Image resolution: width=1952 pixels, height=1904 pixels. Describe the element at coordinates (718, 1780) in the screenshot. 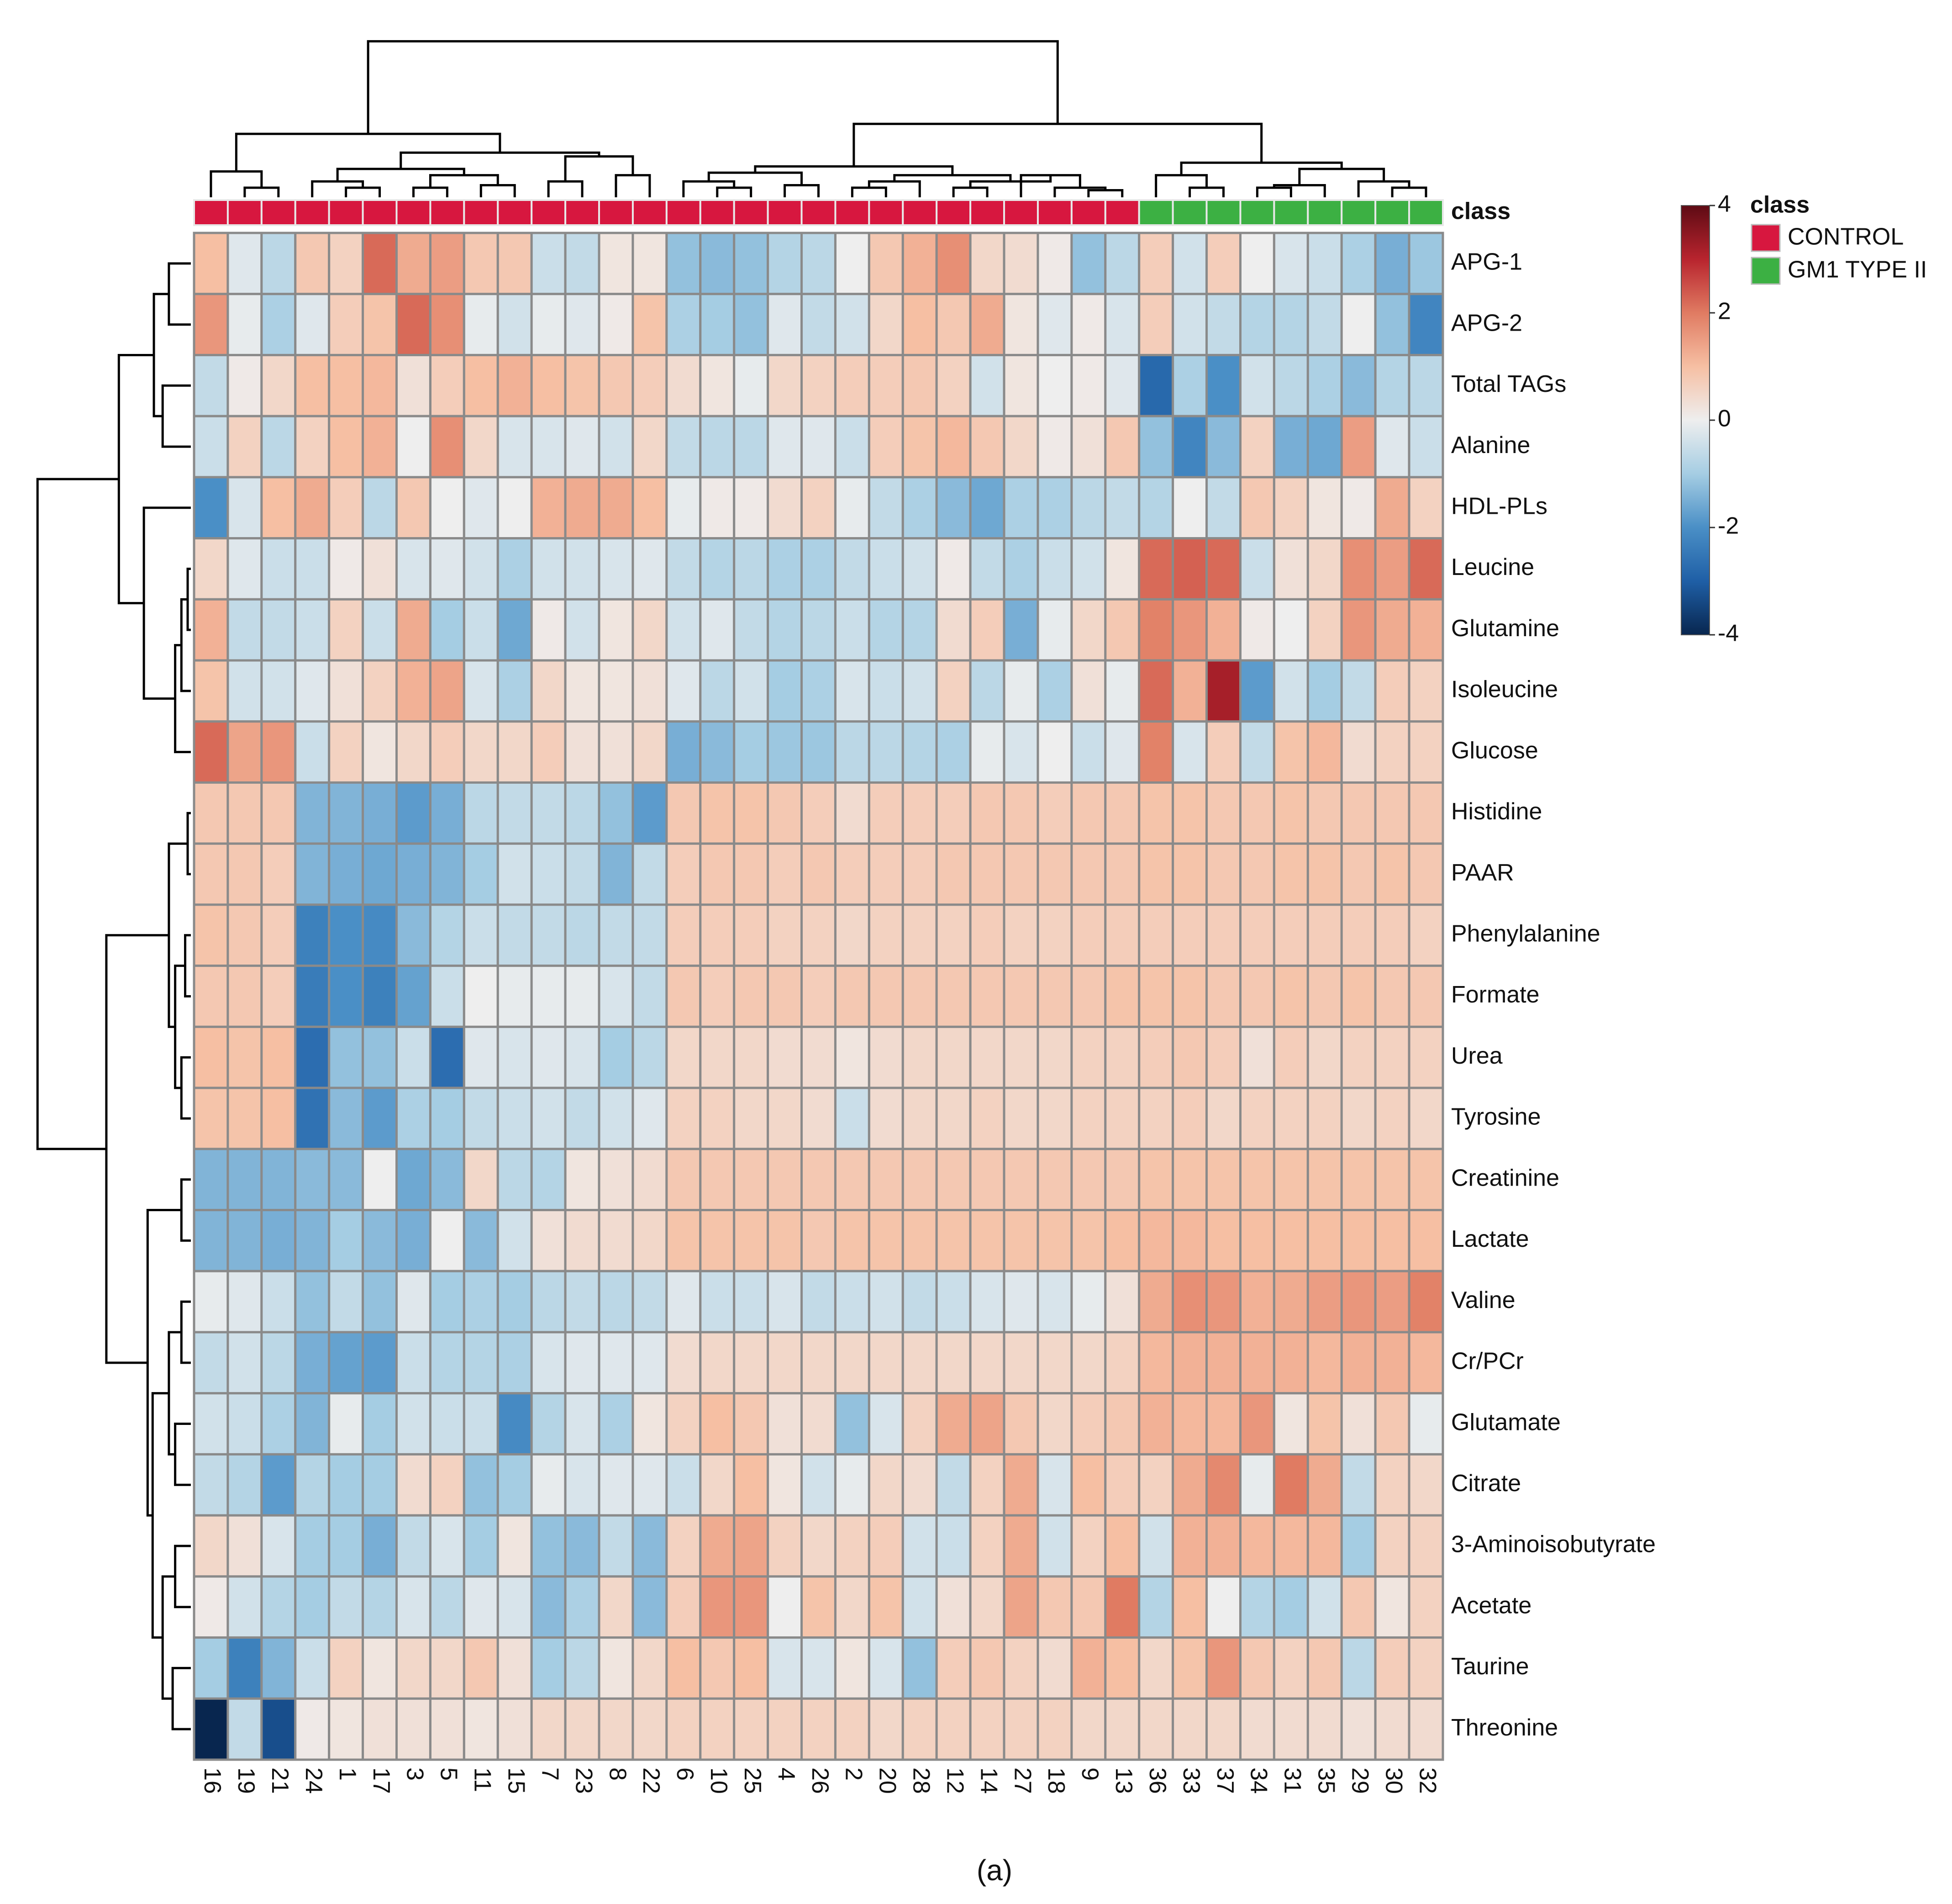

I see `column-label: 10` at that location.